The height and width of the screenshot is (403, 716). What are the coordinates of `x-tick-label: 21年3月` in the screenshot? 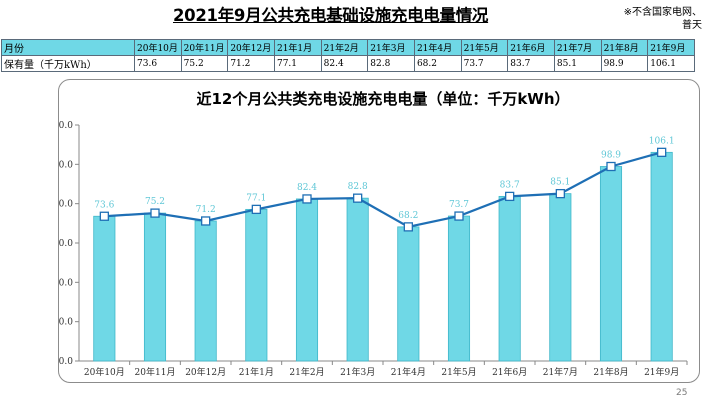 It's located at (357, 372).